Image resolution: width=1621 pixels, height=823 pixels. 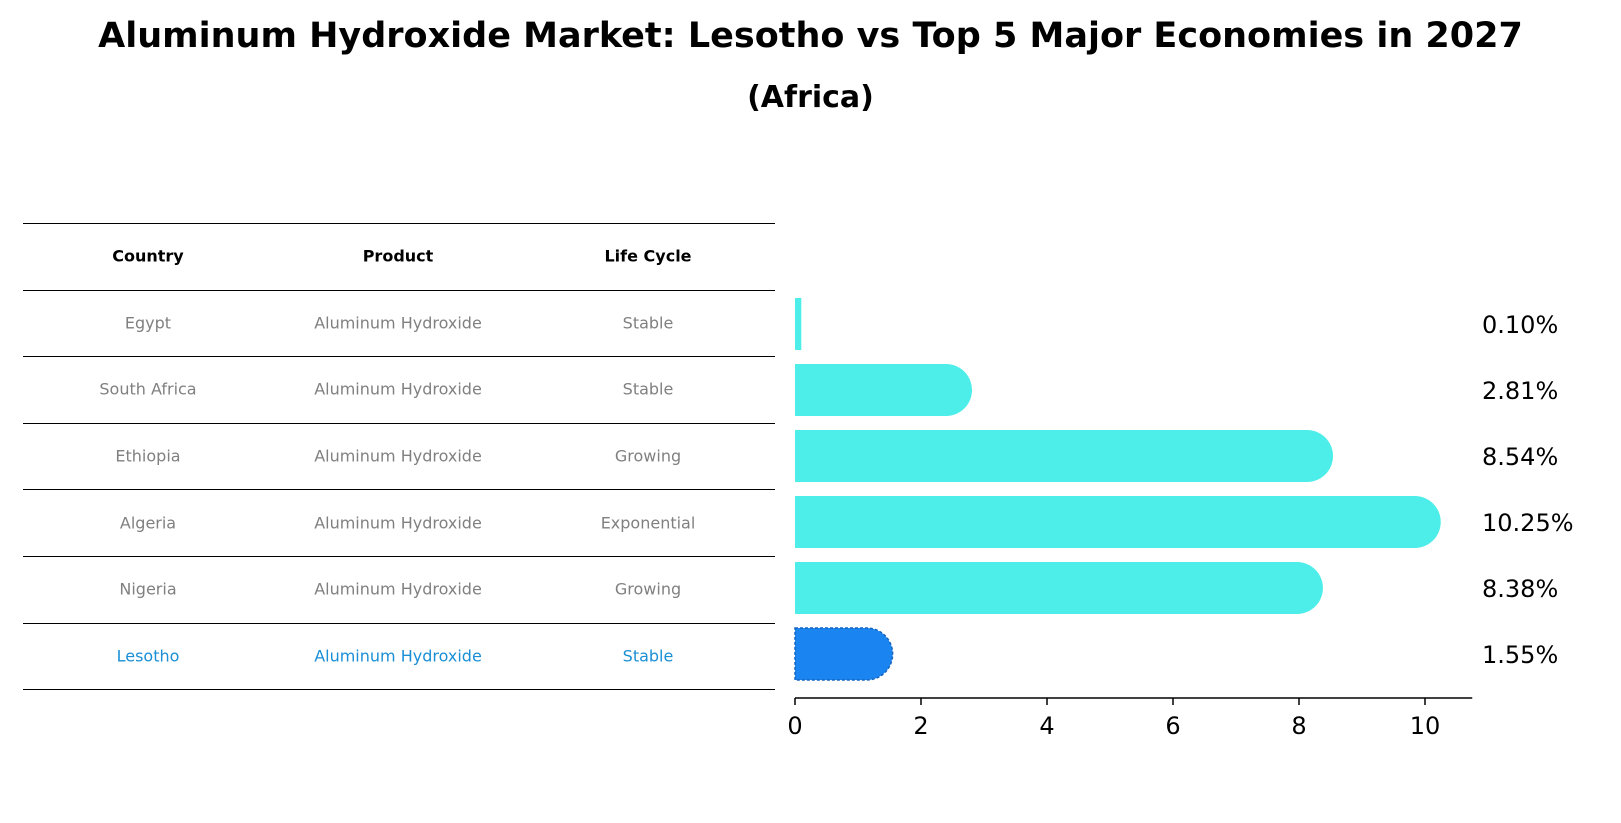 I want to click on x-tick-label: 8, so click(x=1298, y=726).